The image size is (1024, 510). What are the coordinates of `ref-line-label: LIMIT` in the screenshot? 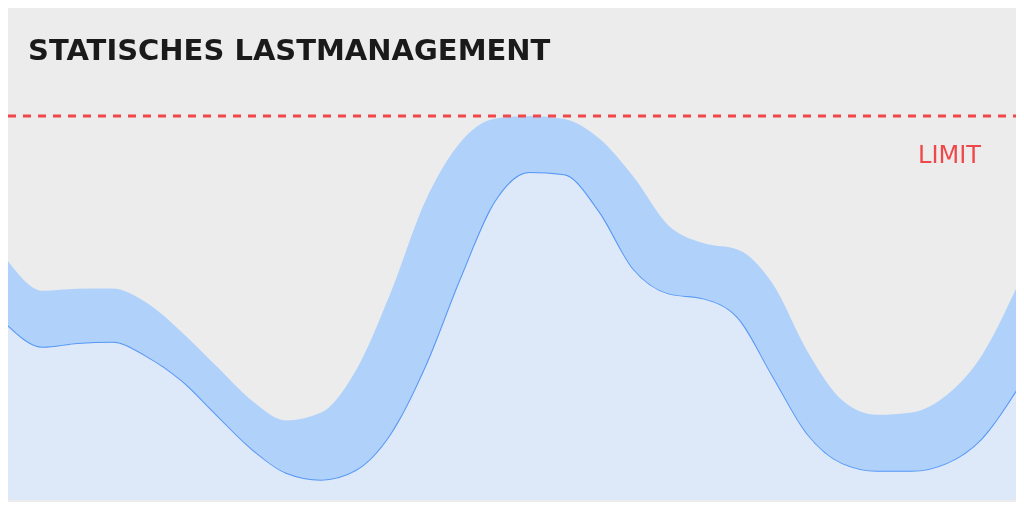 It's located at (950, 155).